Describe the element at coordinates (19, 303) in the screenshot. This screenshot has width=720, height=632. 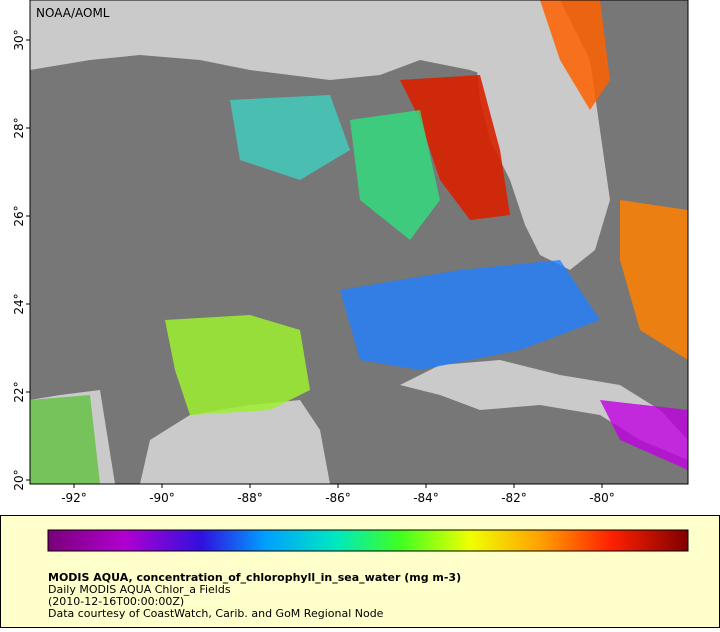
I see `lat-tick-label: 24°` at that location.